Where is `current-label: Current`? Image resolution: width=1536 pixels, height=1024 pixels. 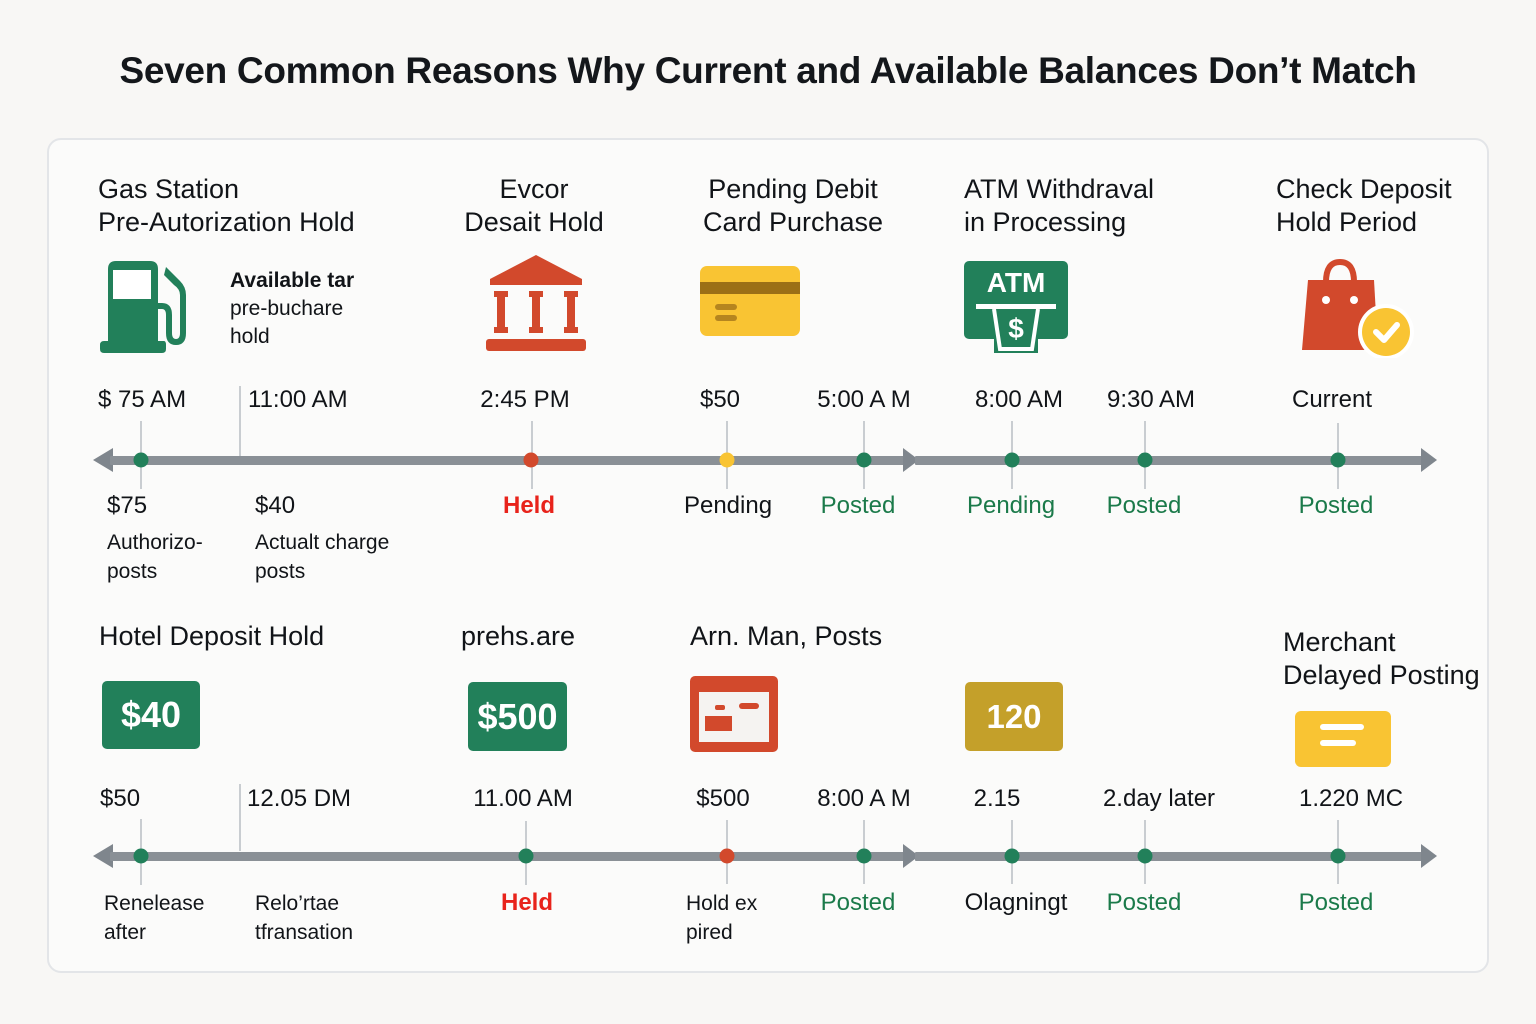
current-label: Current is located at coordinates (1332, 399).